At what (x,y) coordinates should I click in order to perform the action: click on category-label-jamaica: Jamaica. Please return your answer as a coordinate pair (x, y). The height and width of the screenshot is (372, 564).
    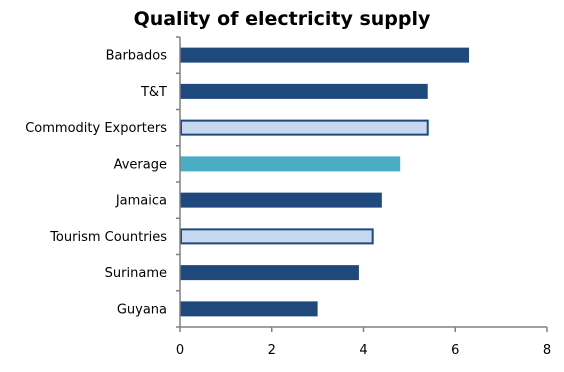
    Looking at the image, I should click on (141, 201).